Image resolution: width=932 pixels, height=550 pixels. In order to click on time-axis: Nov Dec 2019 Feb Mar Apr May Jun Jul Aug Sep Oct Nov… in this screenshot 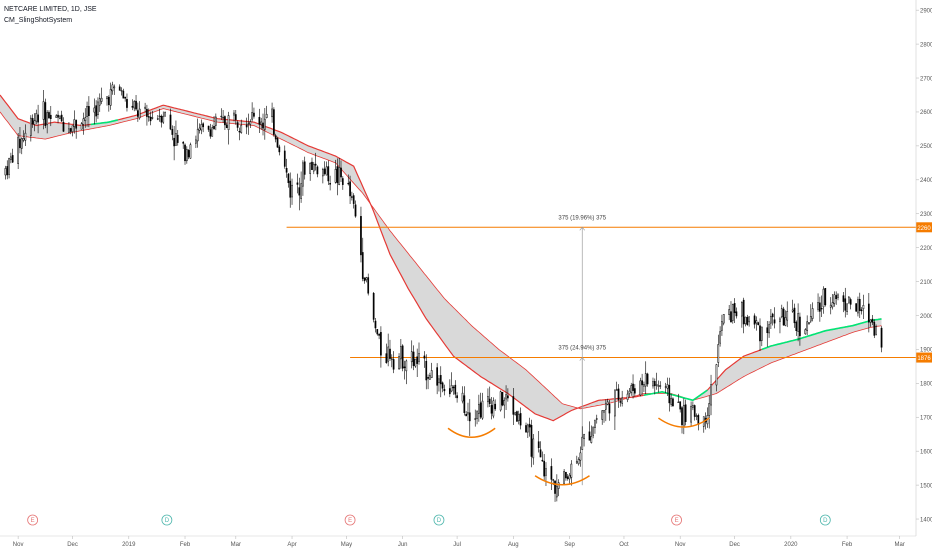, I will do `click(458, 541)`.